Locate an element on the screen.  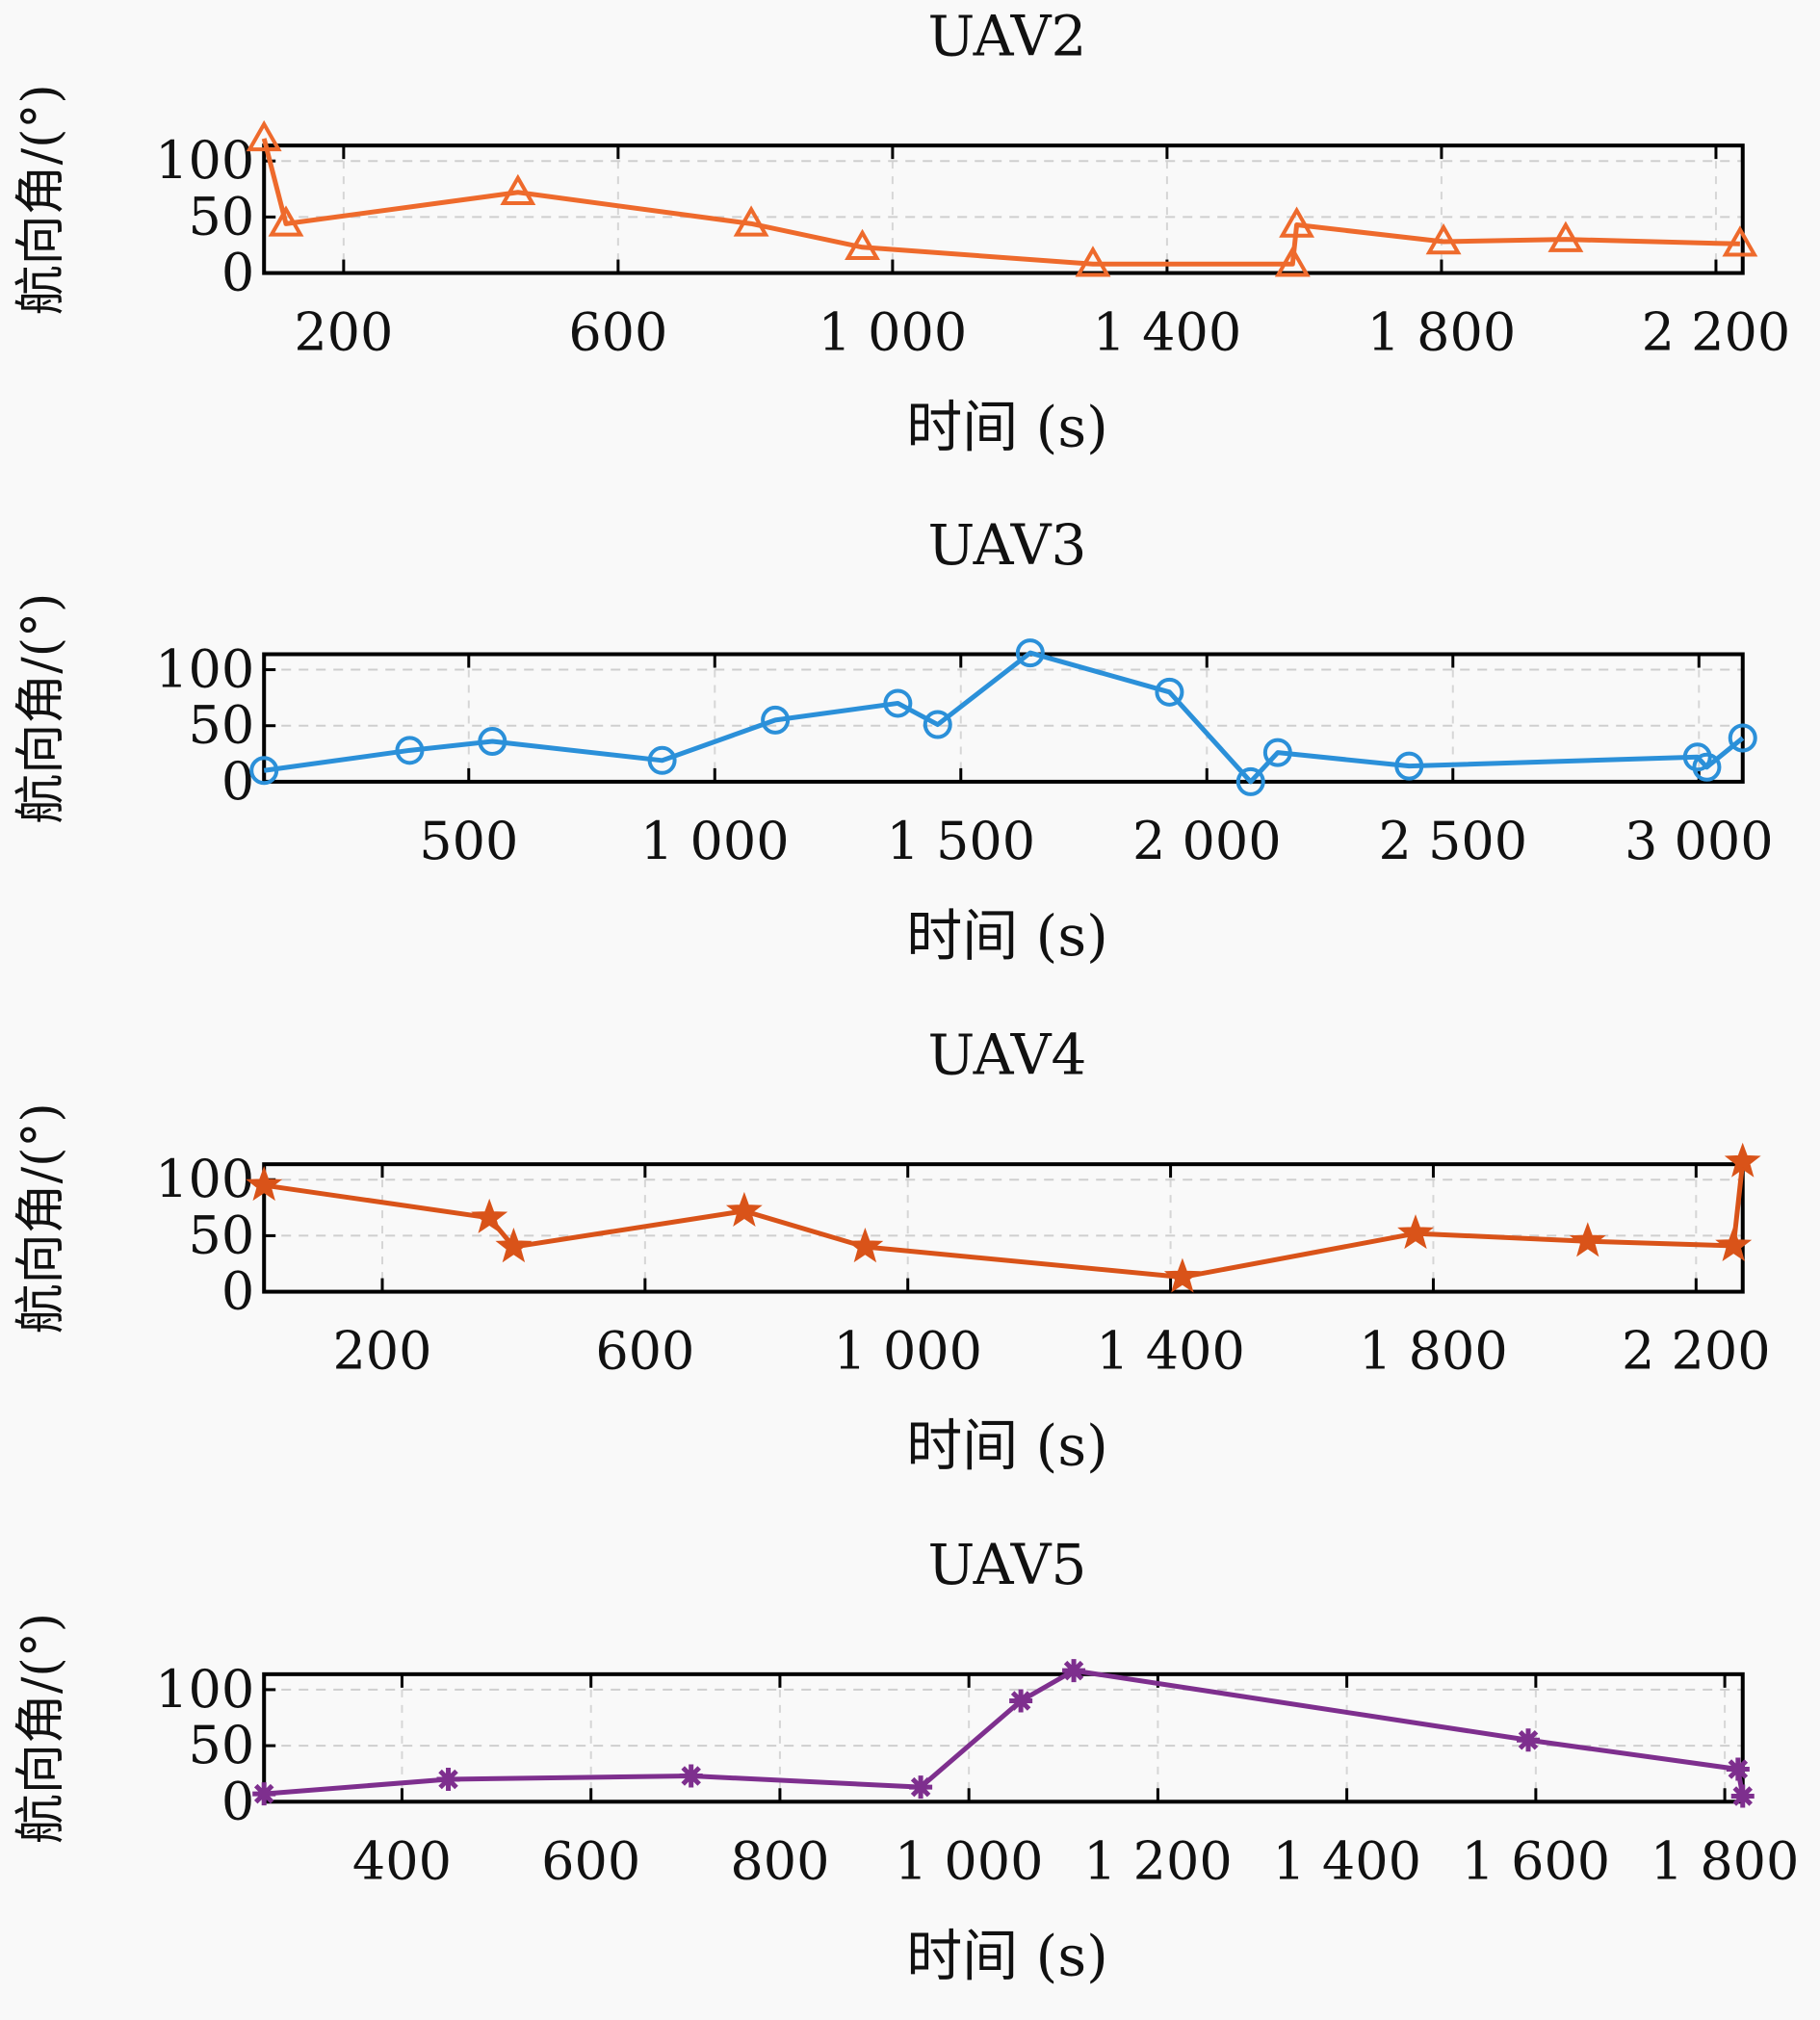
x-tick-label: 3 000 is located at coordinates (1699, 841).